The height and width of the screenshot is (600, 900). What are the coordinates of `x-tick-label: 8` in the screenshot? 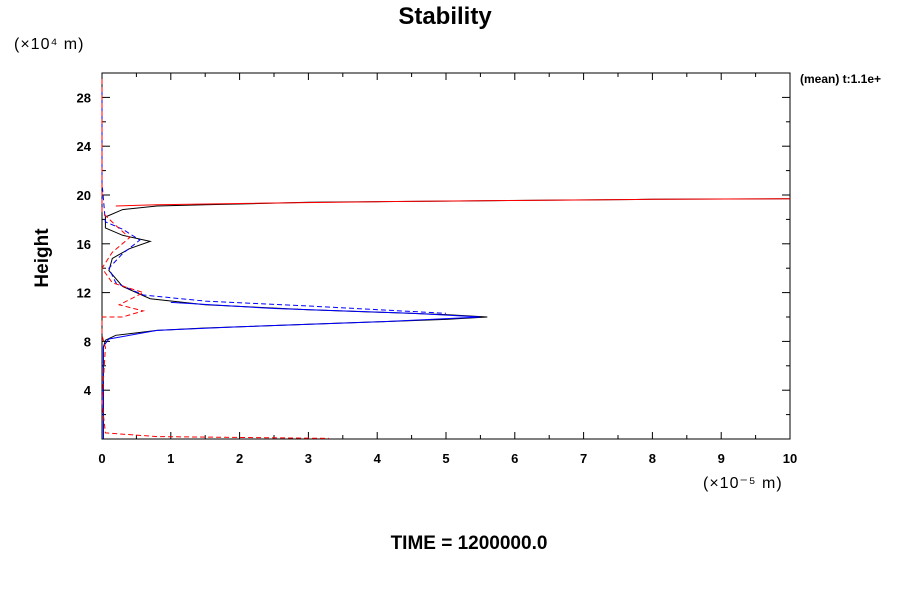 It's located at (652, 458).